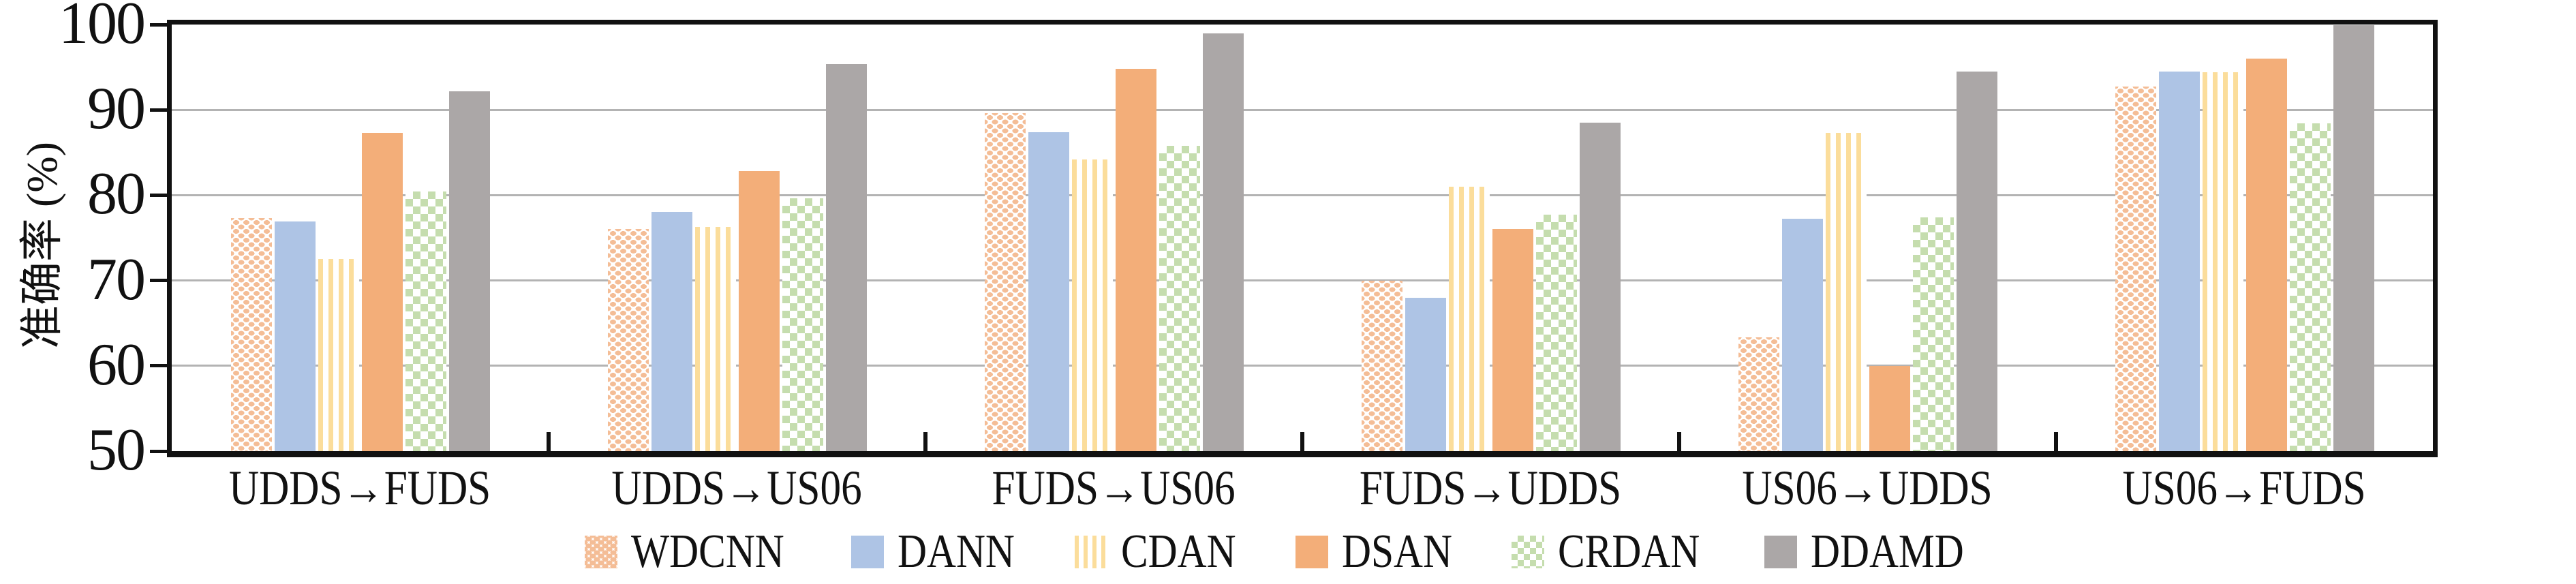 Image resolution: width=2576 pixels, height=584 pixels. What do you see at coordinates (1223, 242) in the screenshot?
I see `bar-ddamd-FUDS→US06` at bounding box center [1223, 242].